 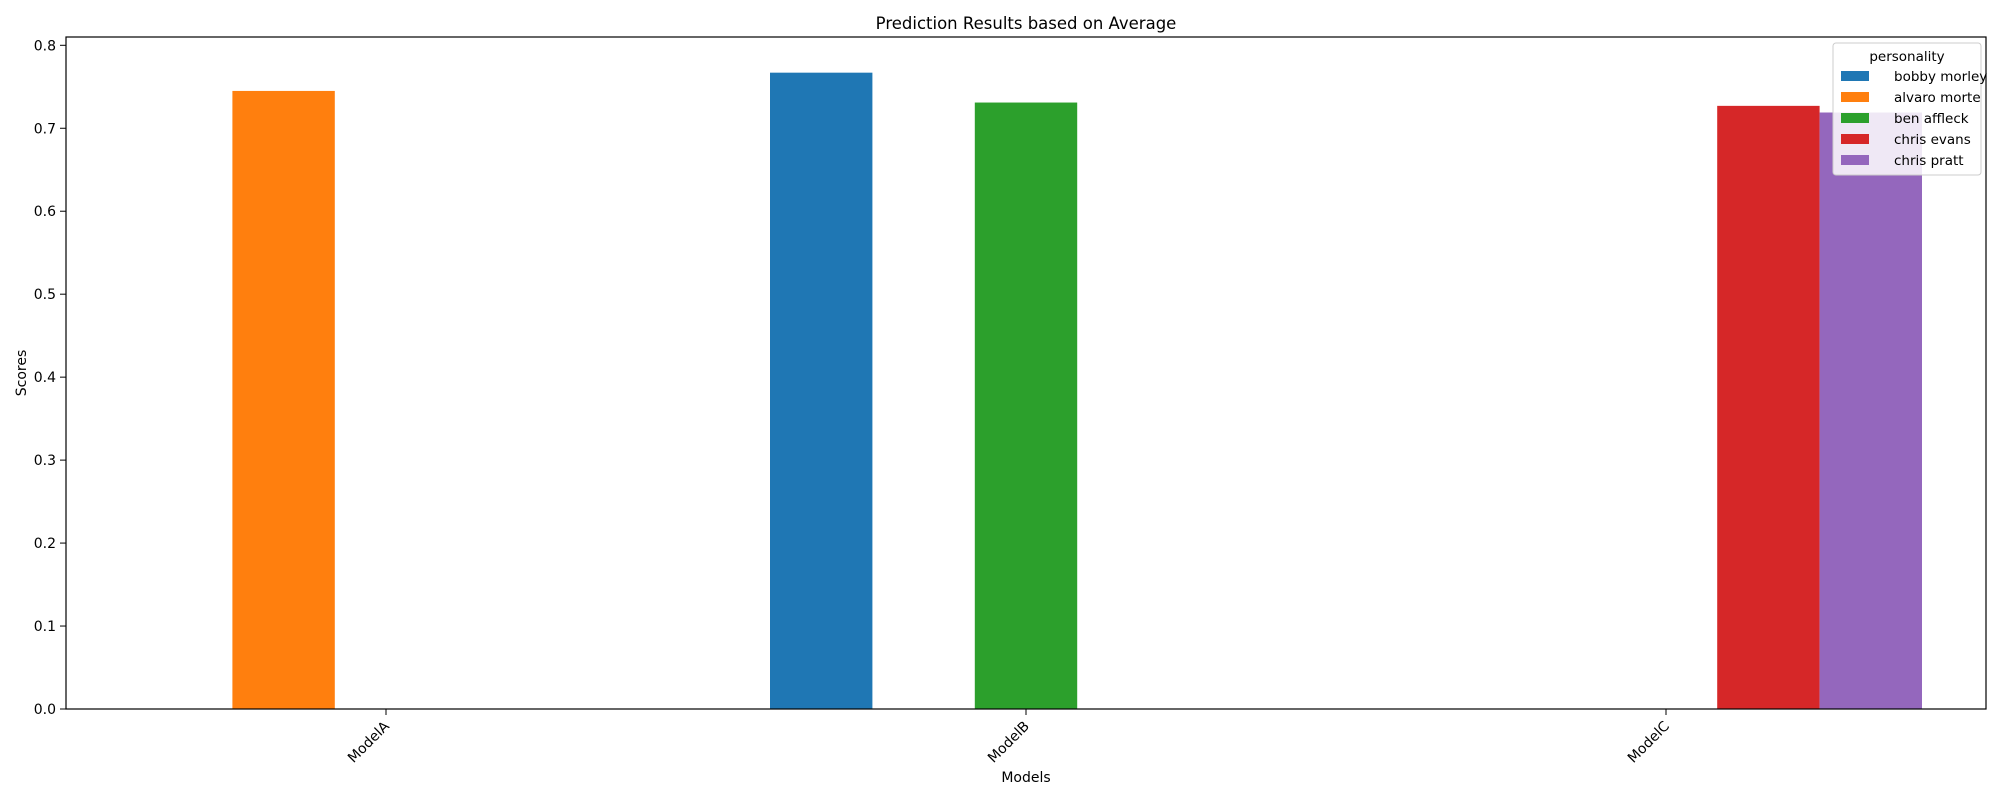 What do you see at coordinates (1009, 743) in the screenshot?
I see `x-tick-label-ModelB: ModelB` at bounding box center [1009, 743].